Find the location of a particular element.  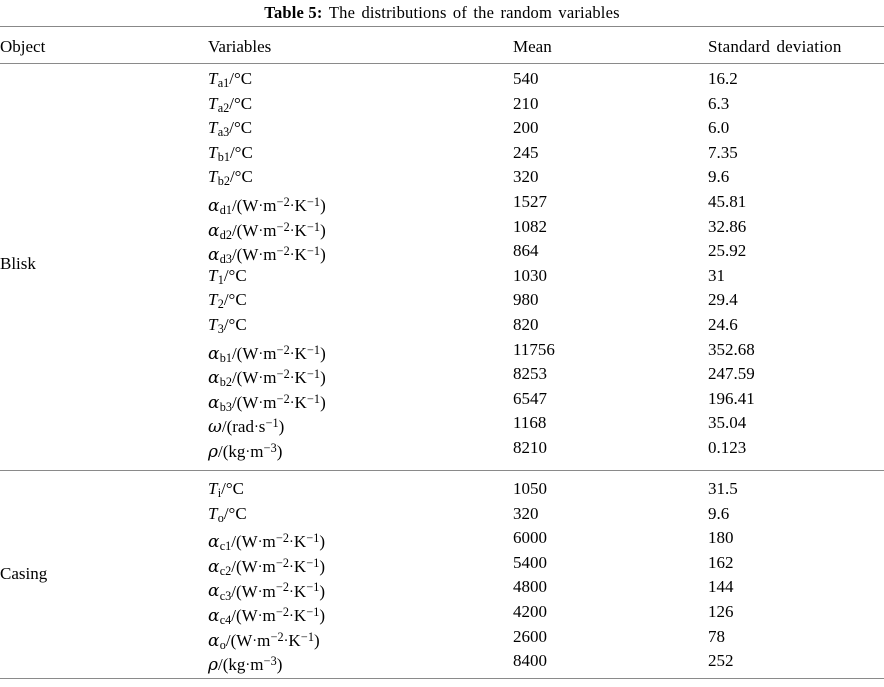

cell-variable: T1/°C is located at coordinates (227, 276).